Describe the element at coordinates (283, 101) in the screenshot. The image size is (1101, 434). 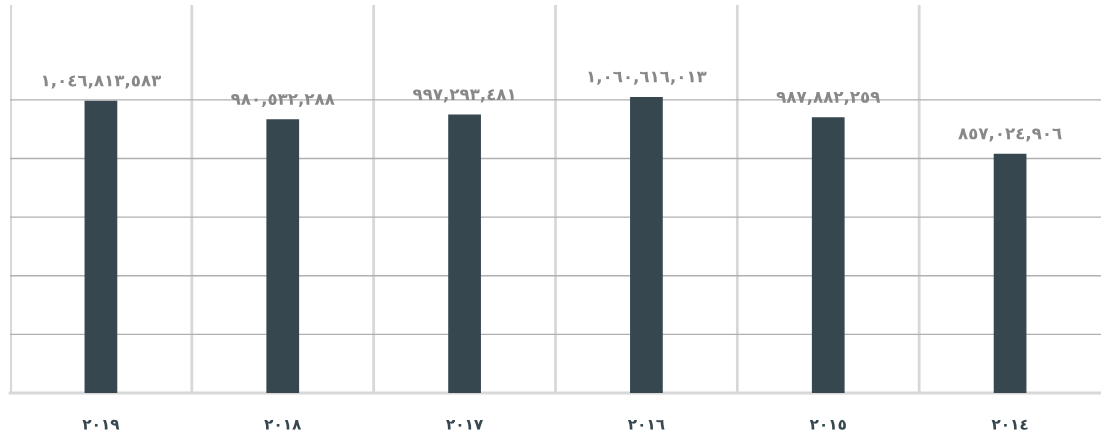
I see `data-label: ٩٨٠,٥٣٢,٢٨٨` at that location.